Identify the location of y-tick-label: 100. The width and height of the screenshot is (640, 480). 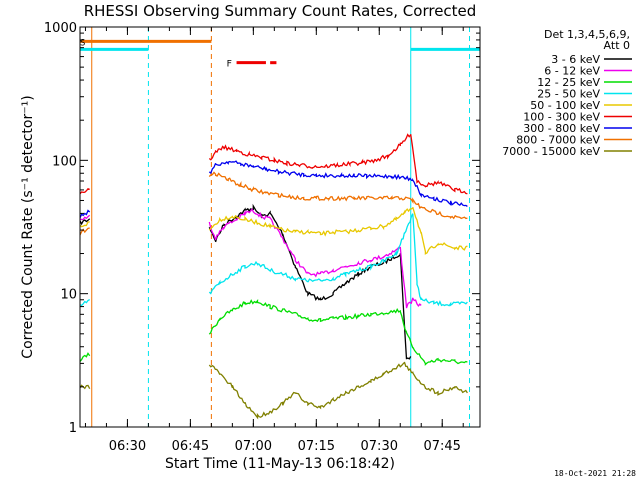
(64, 161).